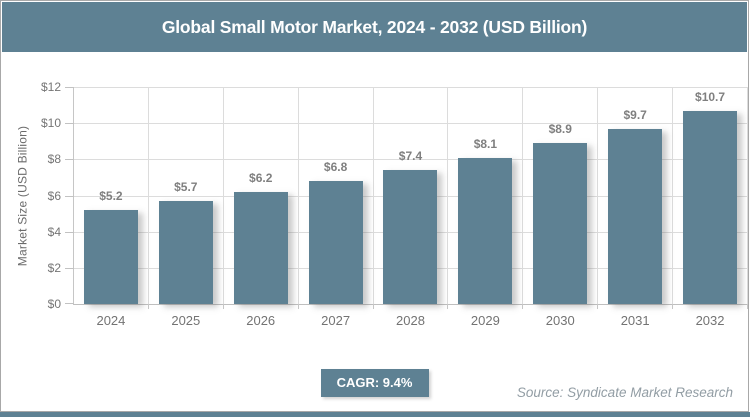 Image resolution: width=750 pixels, height=417 pixels. What do you see at coordinates (485, 230) in the screenshot?
I see `bar-2029` at bounding box center [485, 230].